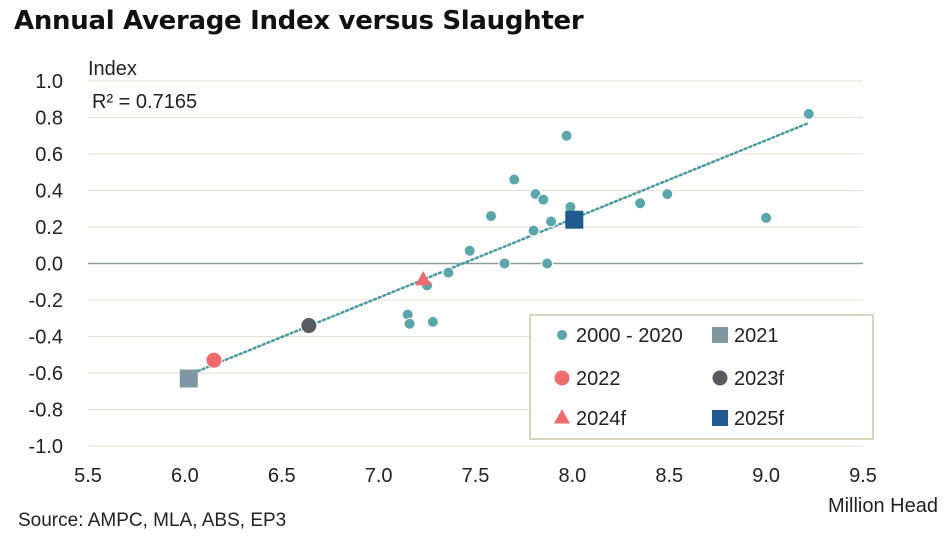 Image resolution: width=947 pixels, height=541 pixels. What do you see at coordinates (476, 476) in the screenshot?
I see `x-tick-label: 7.5` at bounding box center [476, 476].